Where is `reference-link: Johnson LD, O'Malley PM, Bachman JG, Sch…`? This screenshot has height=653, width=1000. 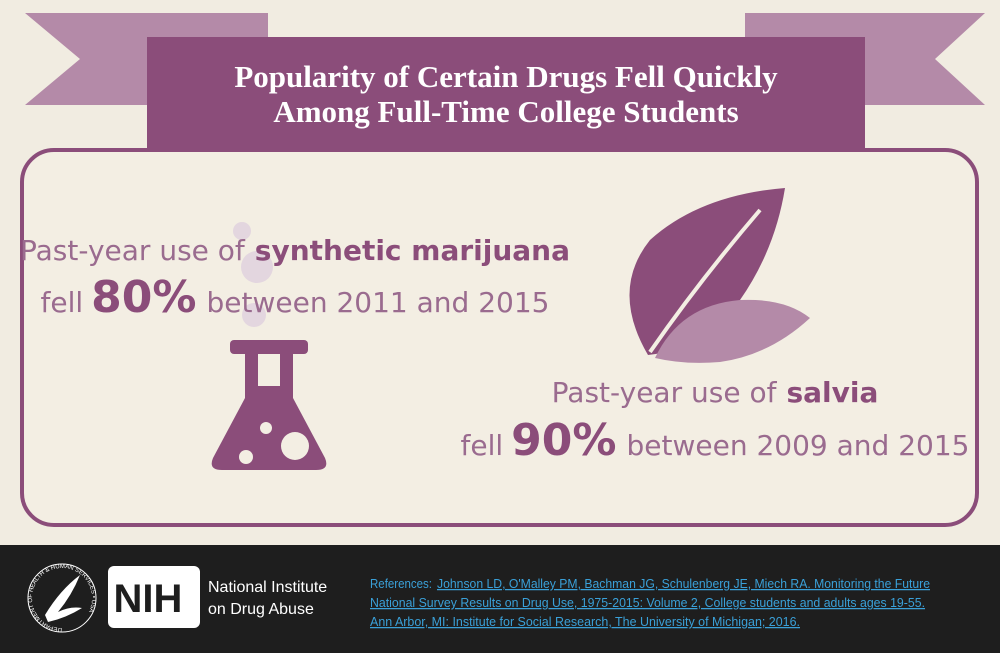
reference-link: Johnson LD, O'Malley PM, Bachman JG, Sch… is located at coordinates (683, 584).